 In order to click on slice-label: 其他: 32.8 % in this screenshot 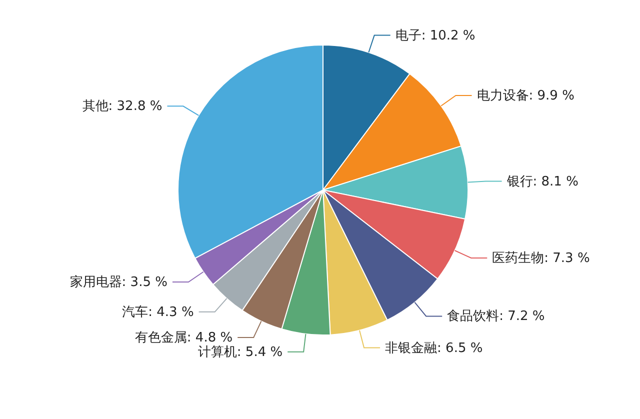, I will do `click(122, 106)`.